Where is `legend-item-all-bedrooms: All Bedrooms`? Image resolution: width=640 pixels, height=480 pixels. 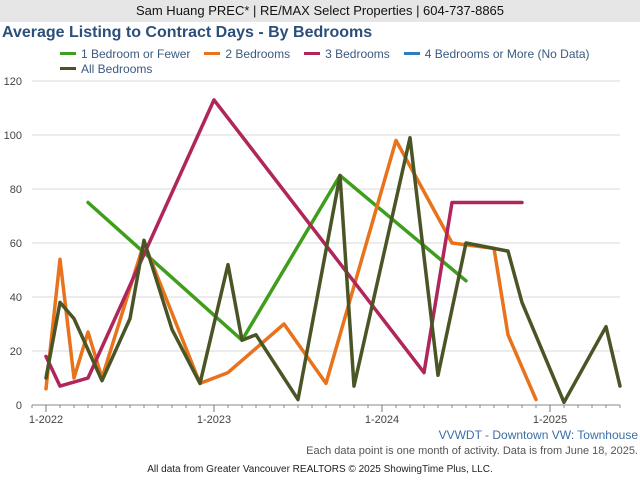 legend-item-all-bedrooms: All Bedrooms is located at coordinates (106, 69).